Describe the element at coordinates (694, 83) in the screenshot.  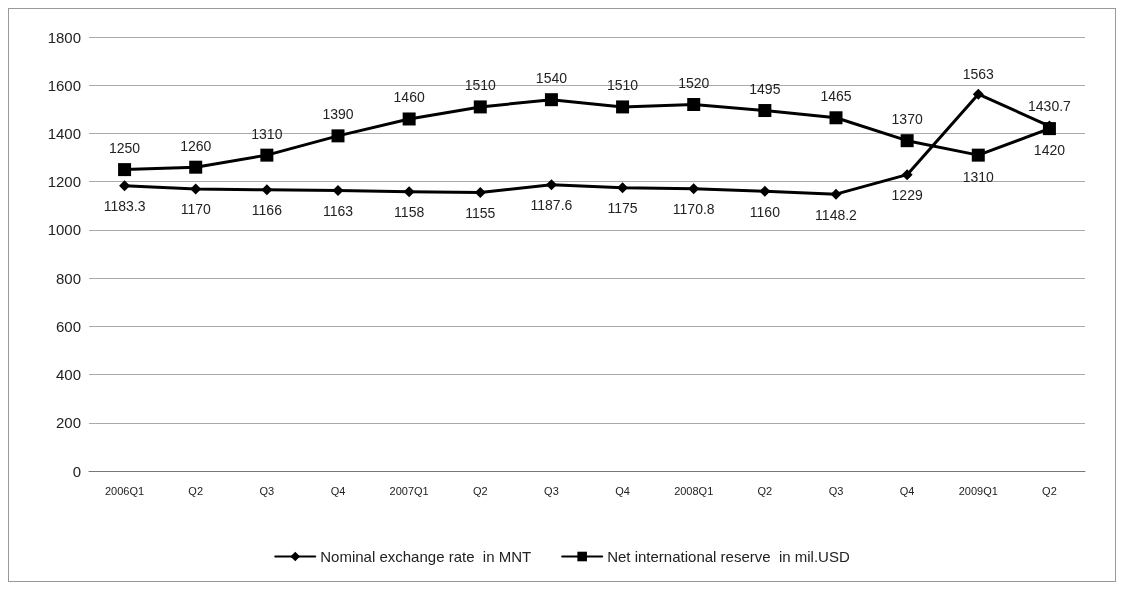
I see `data-label: 1520` at that location.